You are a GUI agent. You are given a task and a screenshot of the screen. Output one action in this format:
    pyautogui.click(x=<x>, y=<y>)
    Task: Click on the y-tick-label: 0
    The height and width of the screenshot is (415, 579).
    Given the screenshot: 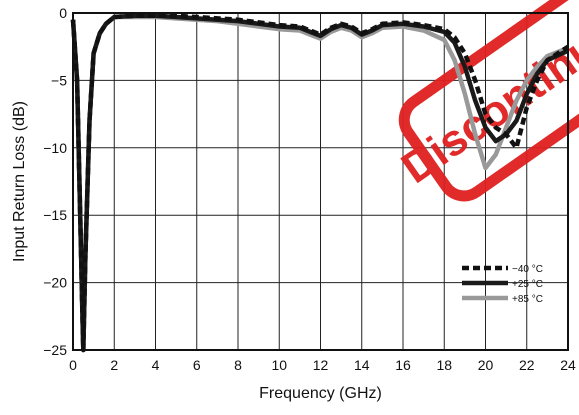 What is the action you would take?
    pyautogui.click(x=63, y=13)
    